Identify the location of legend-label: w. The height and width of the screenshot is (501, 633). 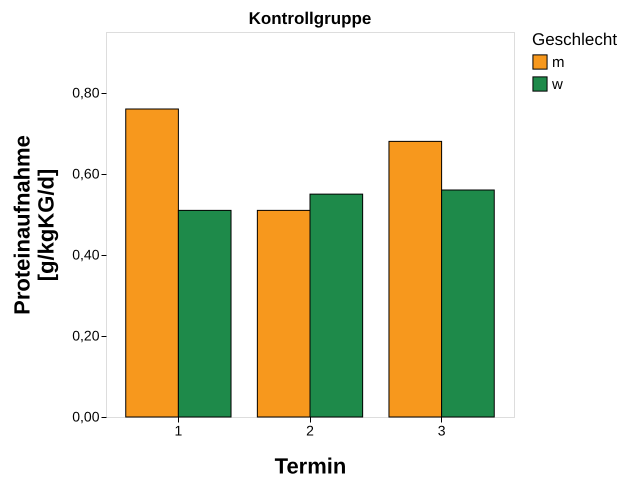
(557, 84).